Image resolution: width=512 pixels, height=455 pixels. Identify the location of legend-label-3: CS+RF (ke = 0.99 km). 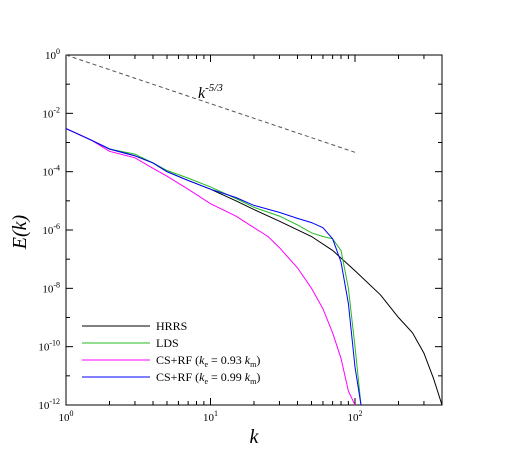
(208, 378).